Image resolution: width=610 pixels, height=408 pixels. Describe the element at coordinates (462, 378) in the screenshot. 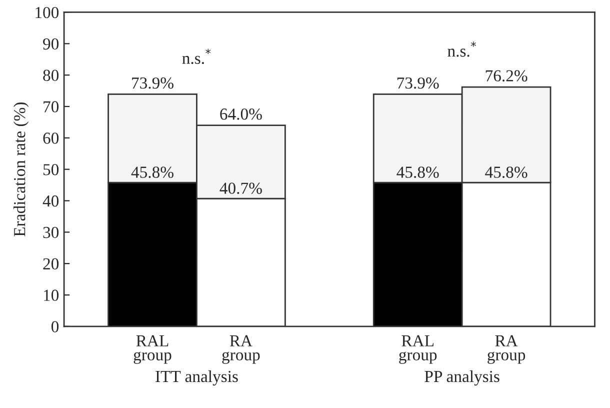

I see `text: PP analysis` at that location.